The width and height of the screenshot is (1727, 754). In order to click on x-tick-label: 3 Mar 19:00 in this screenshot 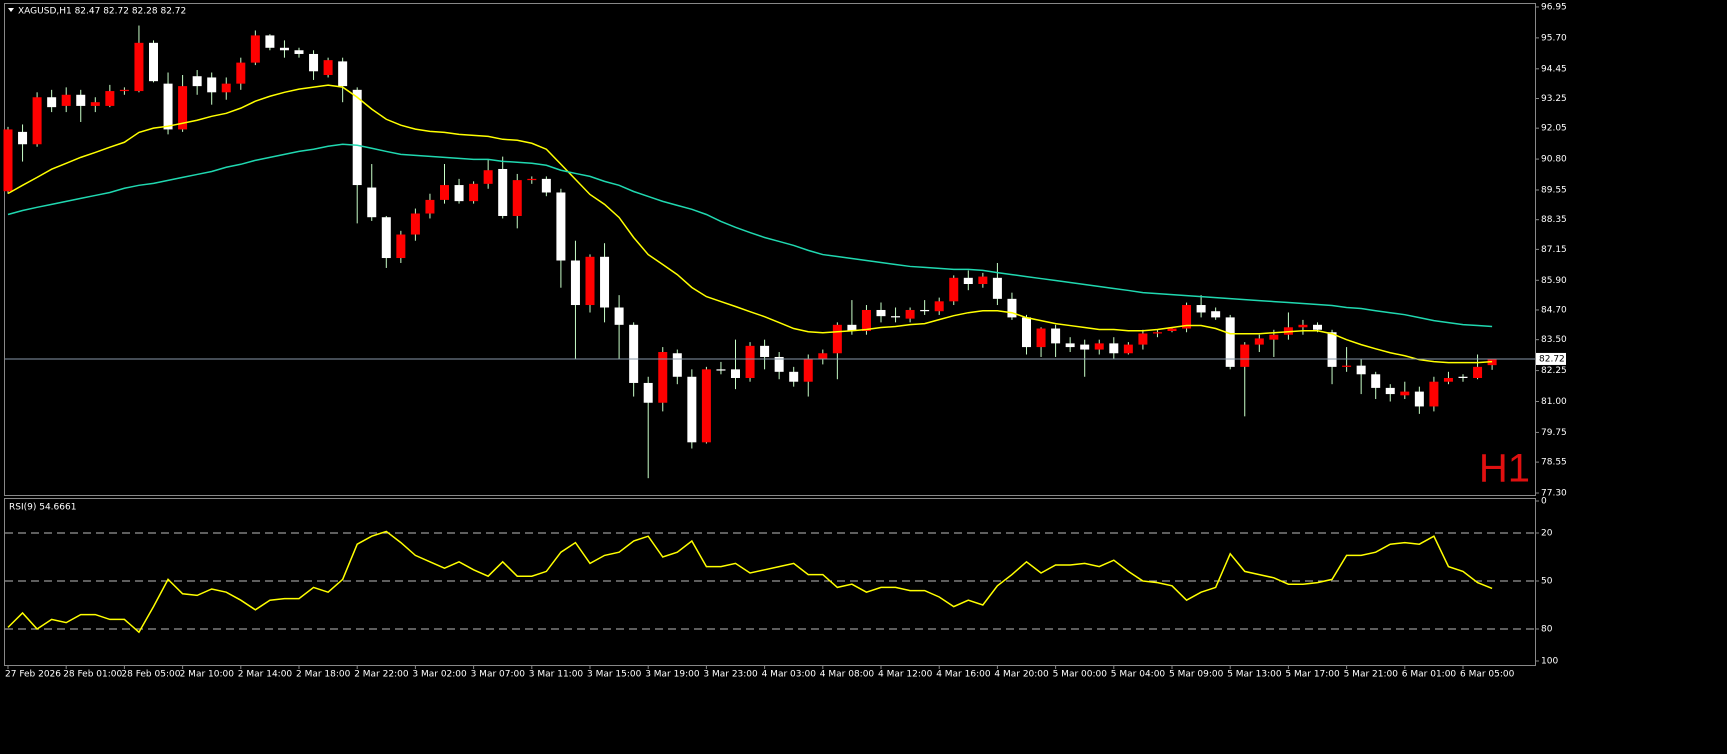, I will do `click(672, 675)`.